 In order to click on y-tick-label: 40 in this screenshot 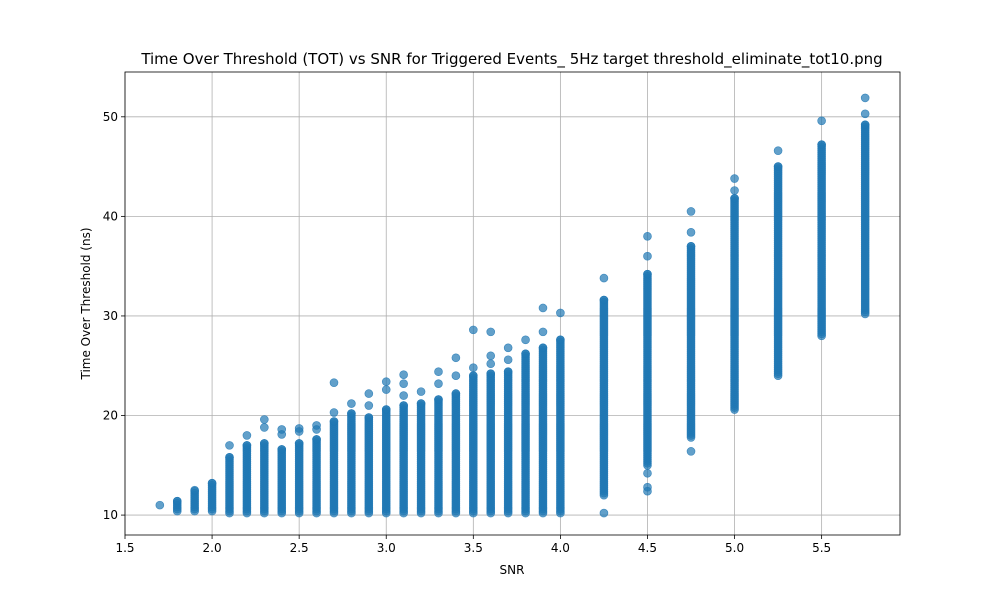, I will do `click(110, 216)`.